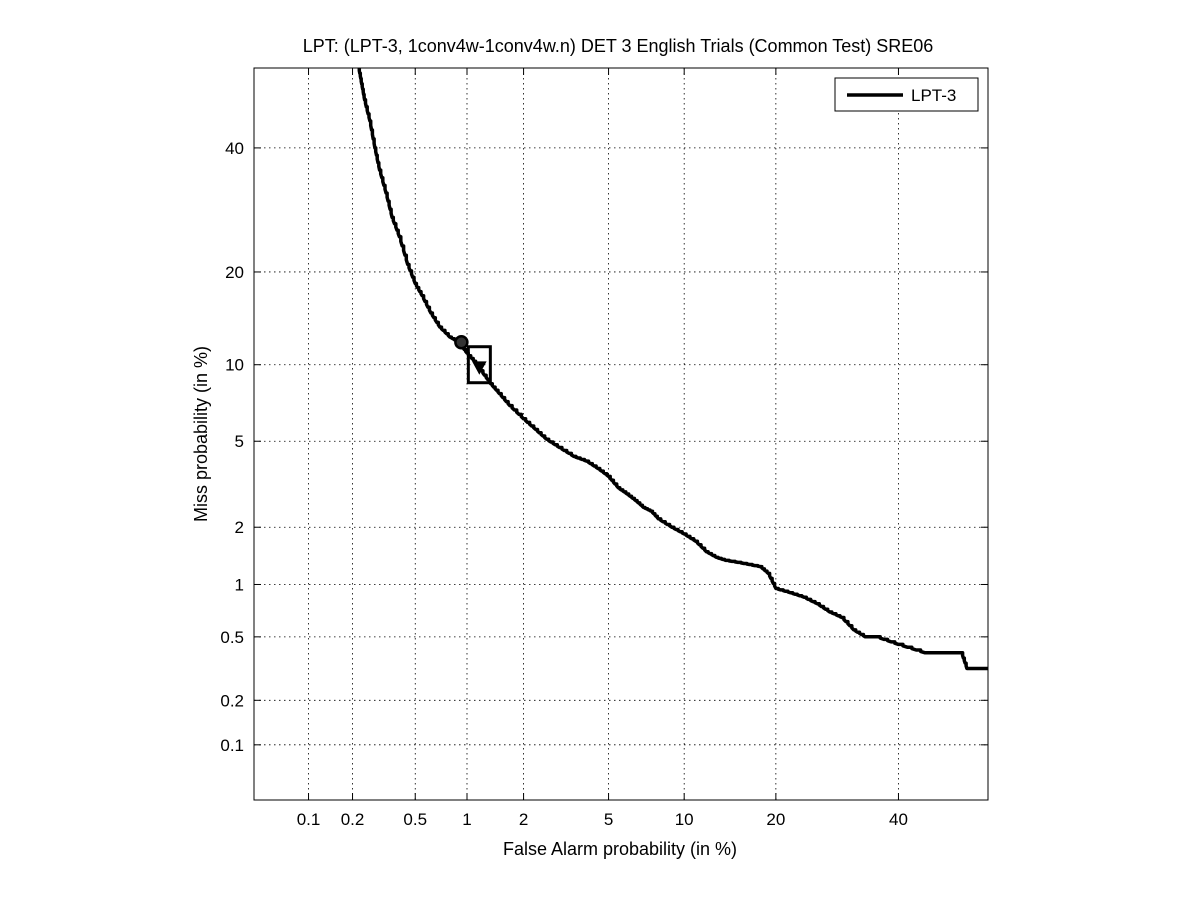 The height and width of the screenshot is (900, 1201). I want to click on y-tick-label: 20, so click(234, 272).